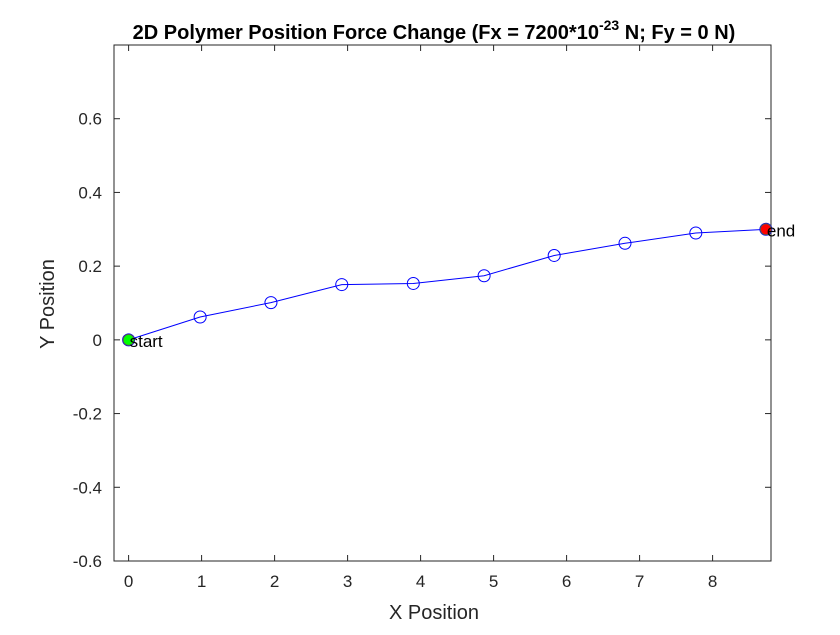 The image size is (840, 635). What do you see at coordinates (274, 581) in the screenshot?
I see `x-tick-label: 2` at bounding box center [274, 581].